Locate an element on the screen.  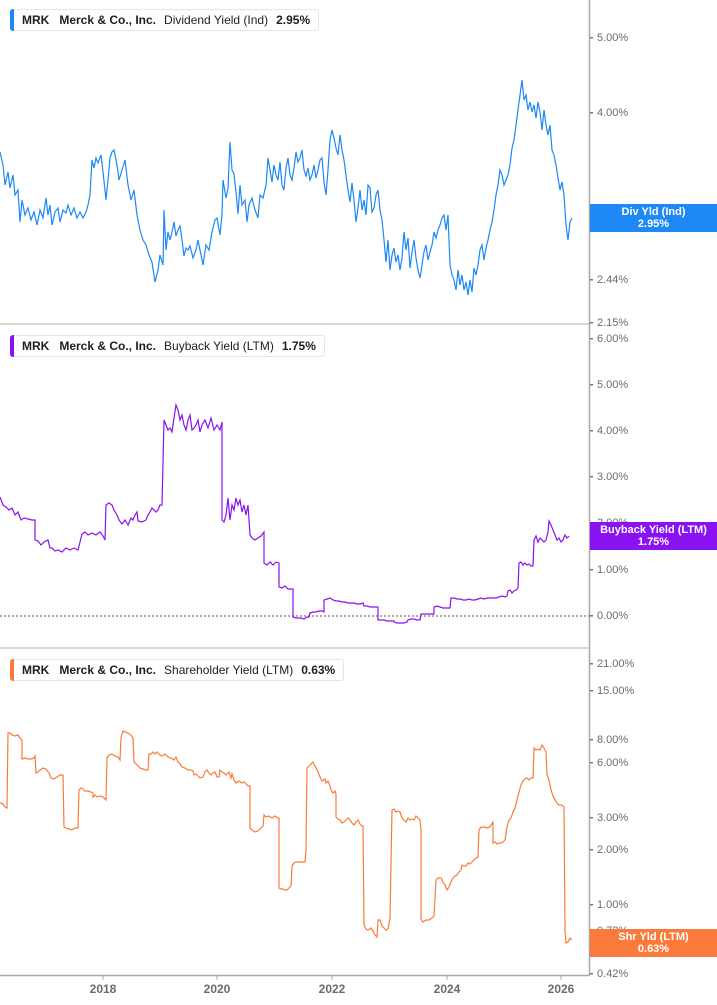
y-tick-label: 15.00% is located at coordinates (616, 691).